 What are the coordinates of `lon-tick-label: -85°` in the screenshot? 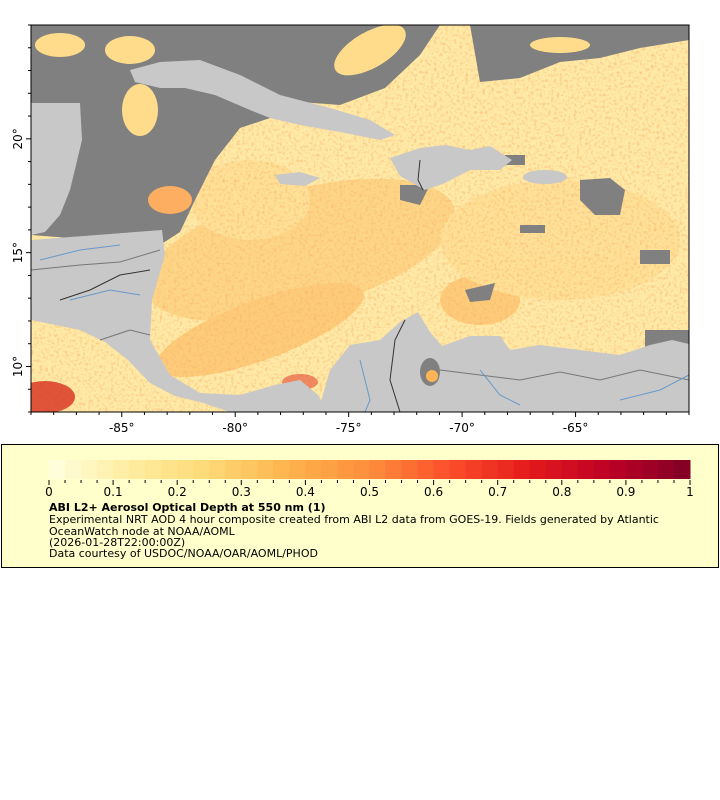 It's located at (122, 428).